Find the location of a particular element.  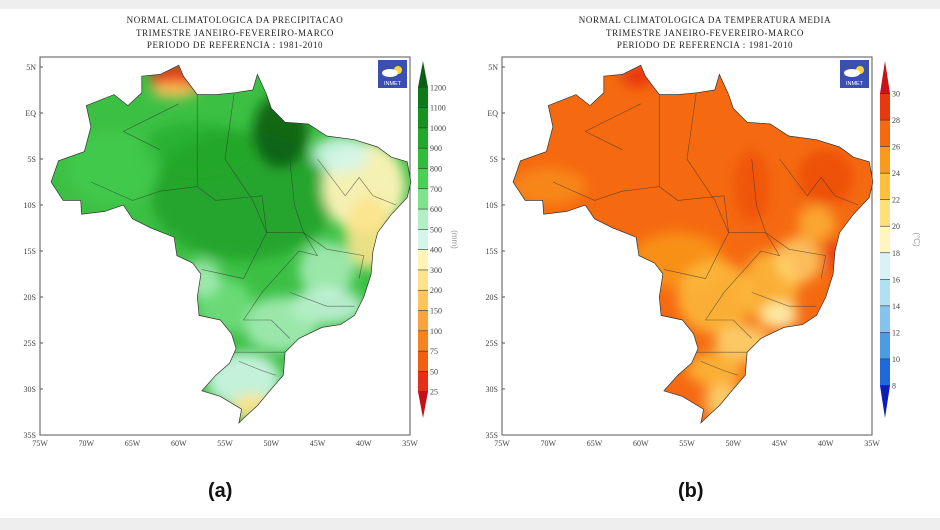

colorbar-label: 500 is located at coordinates (436, 229).